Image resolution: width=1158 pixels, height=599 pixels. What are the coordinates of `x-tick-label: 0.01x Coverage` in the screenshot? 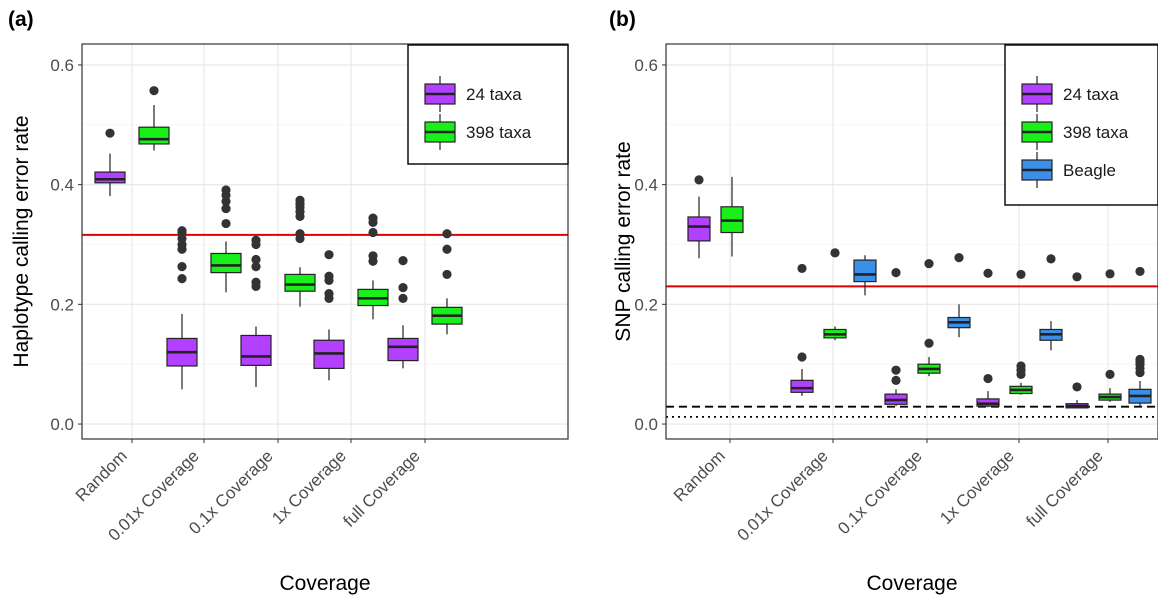 It's located at (783, 495).